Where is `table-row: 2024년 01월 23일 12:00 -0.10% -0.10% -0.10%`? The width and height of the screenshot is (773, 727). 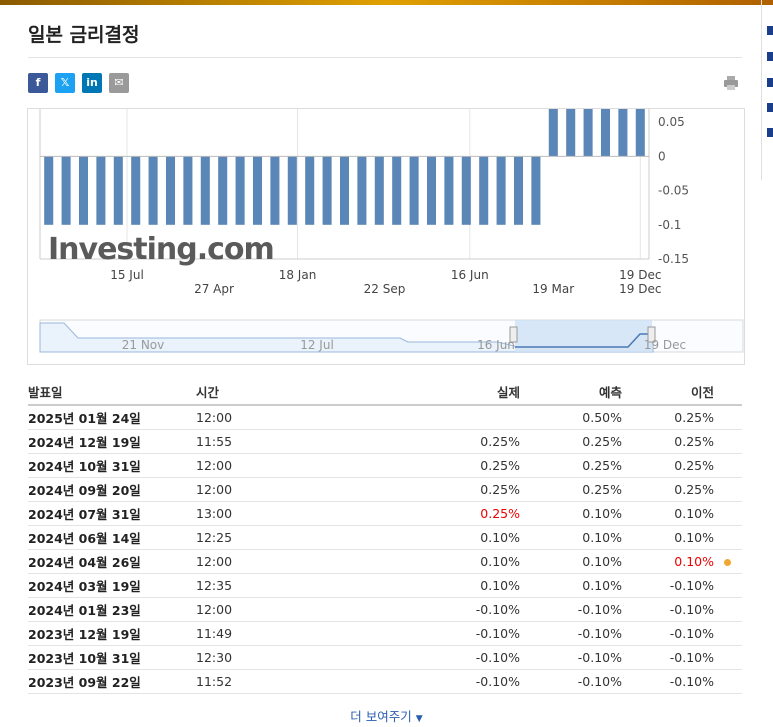 table-row: 2024년 01월 23일 12:00 -0.10% -0.10% -0.10% is located at coordinates (385, 609).